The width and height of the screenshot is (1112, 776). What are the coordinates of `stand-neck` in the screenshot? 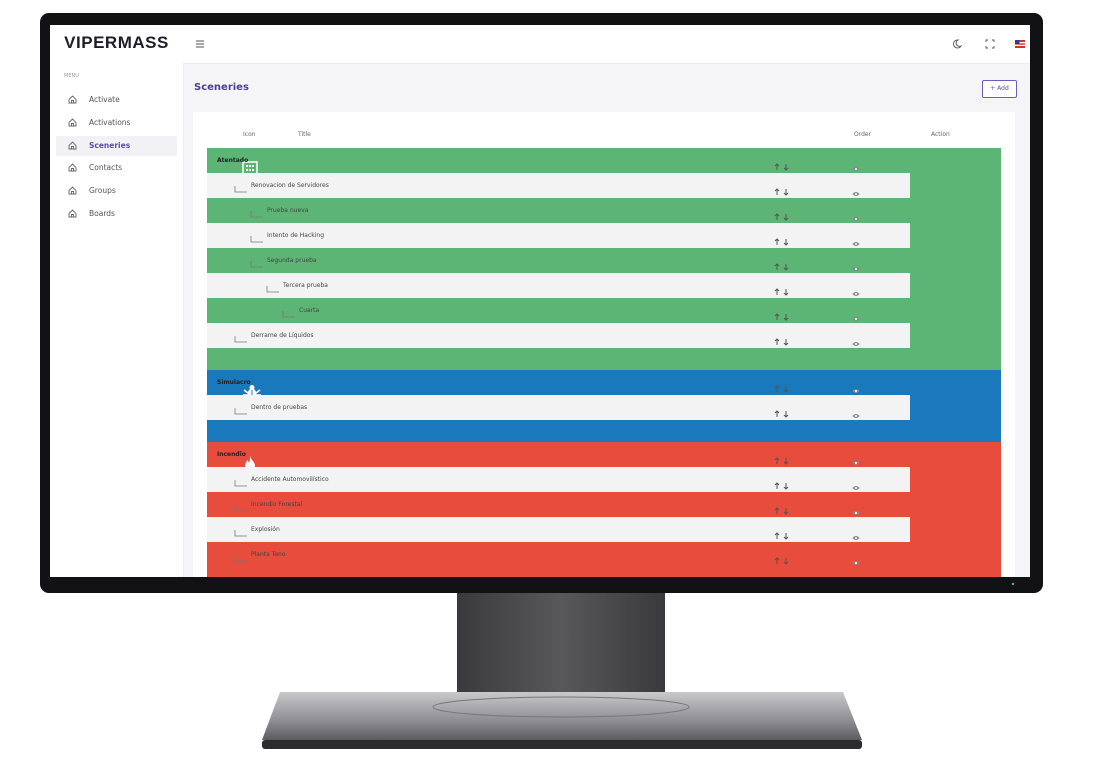 It's located at (561, 646).